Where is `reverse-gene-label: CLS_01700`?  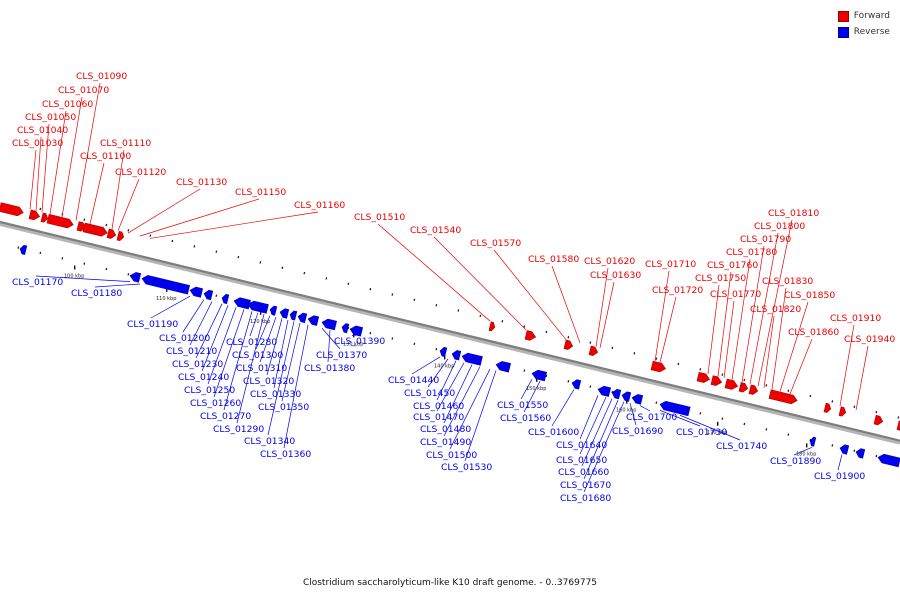 reverse-gene-label: CLS_01700 is located at coordinates (651, 417).